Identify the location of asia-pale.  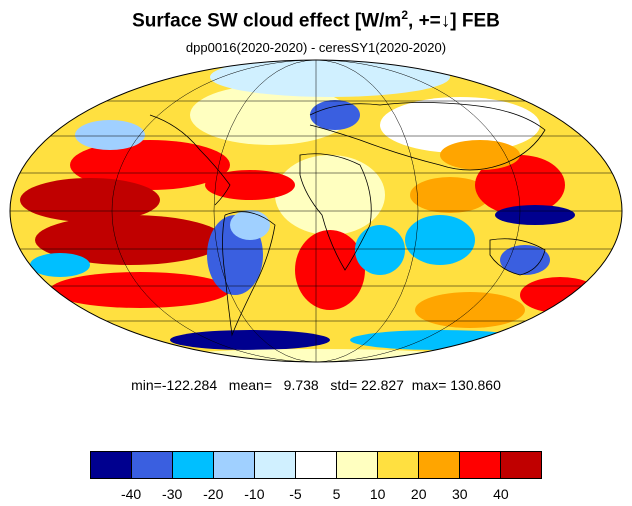
(460, 125).